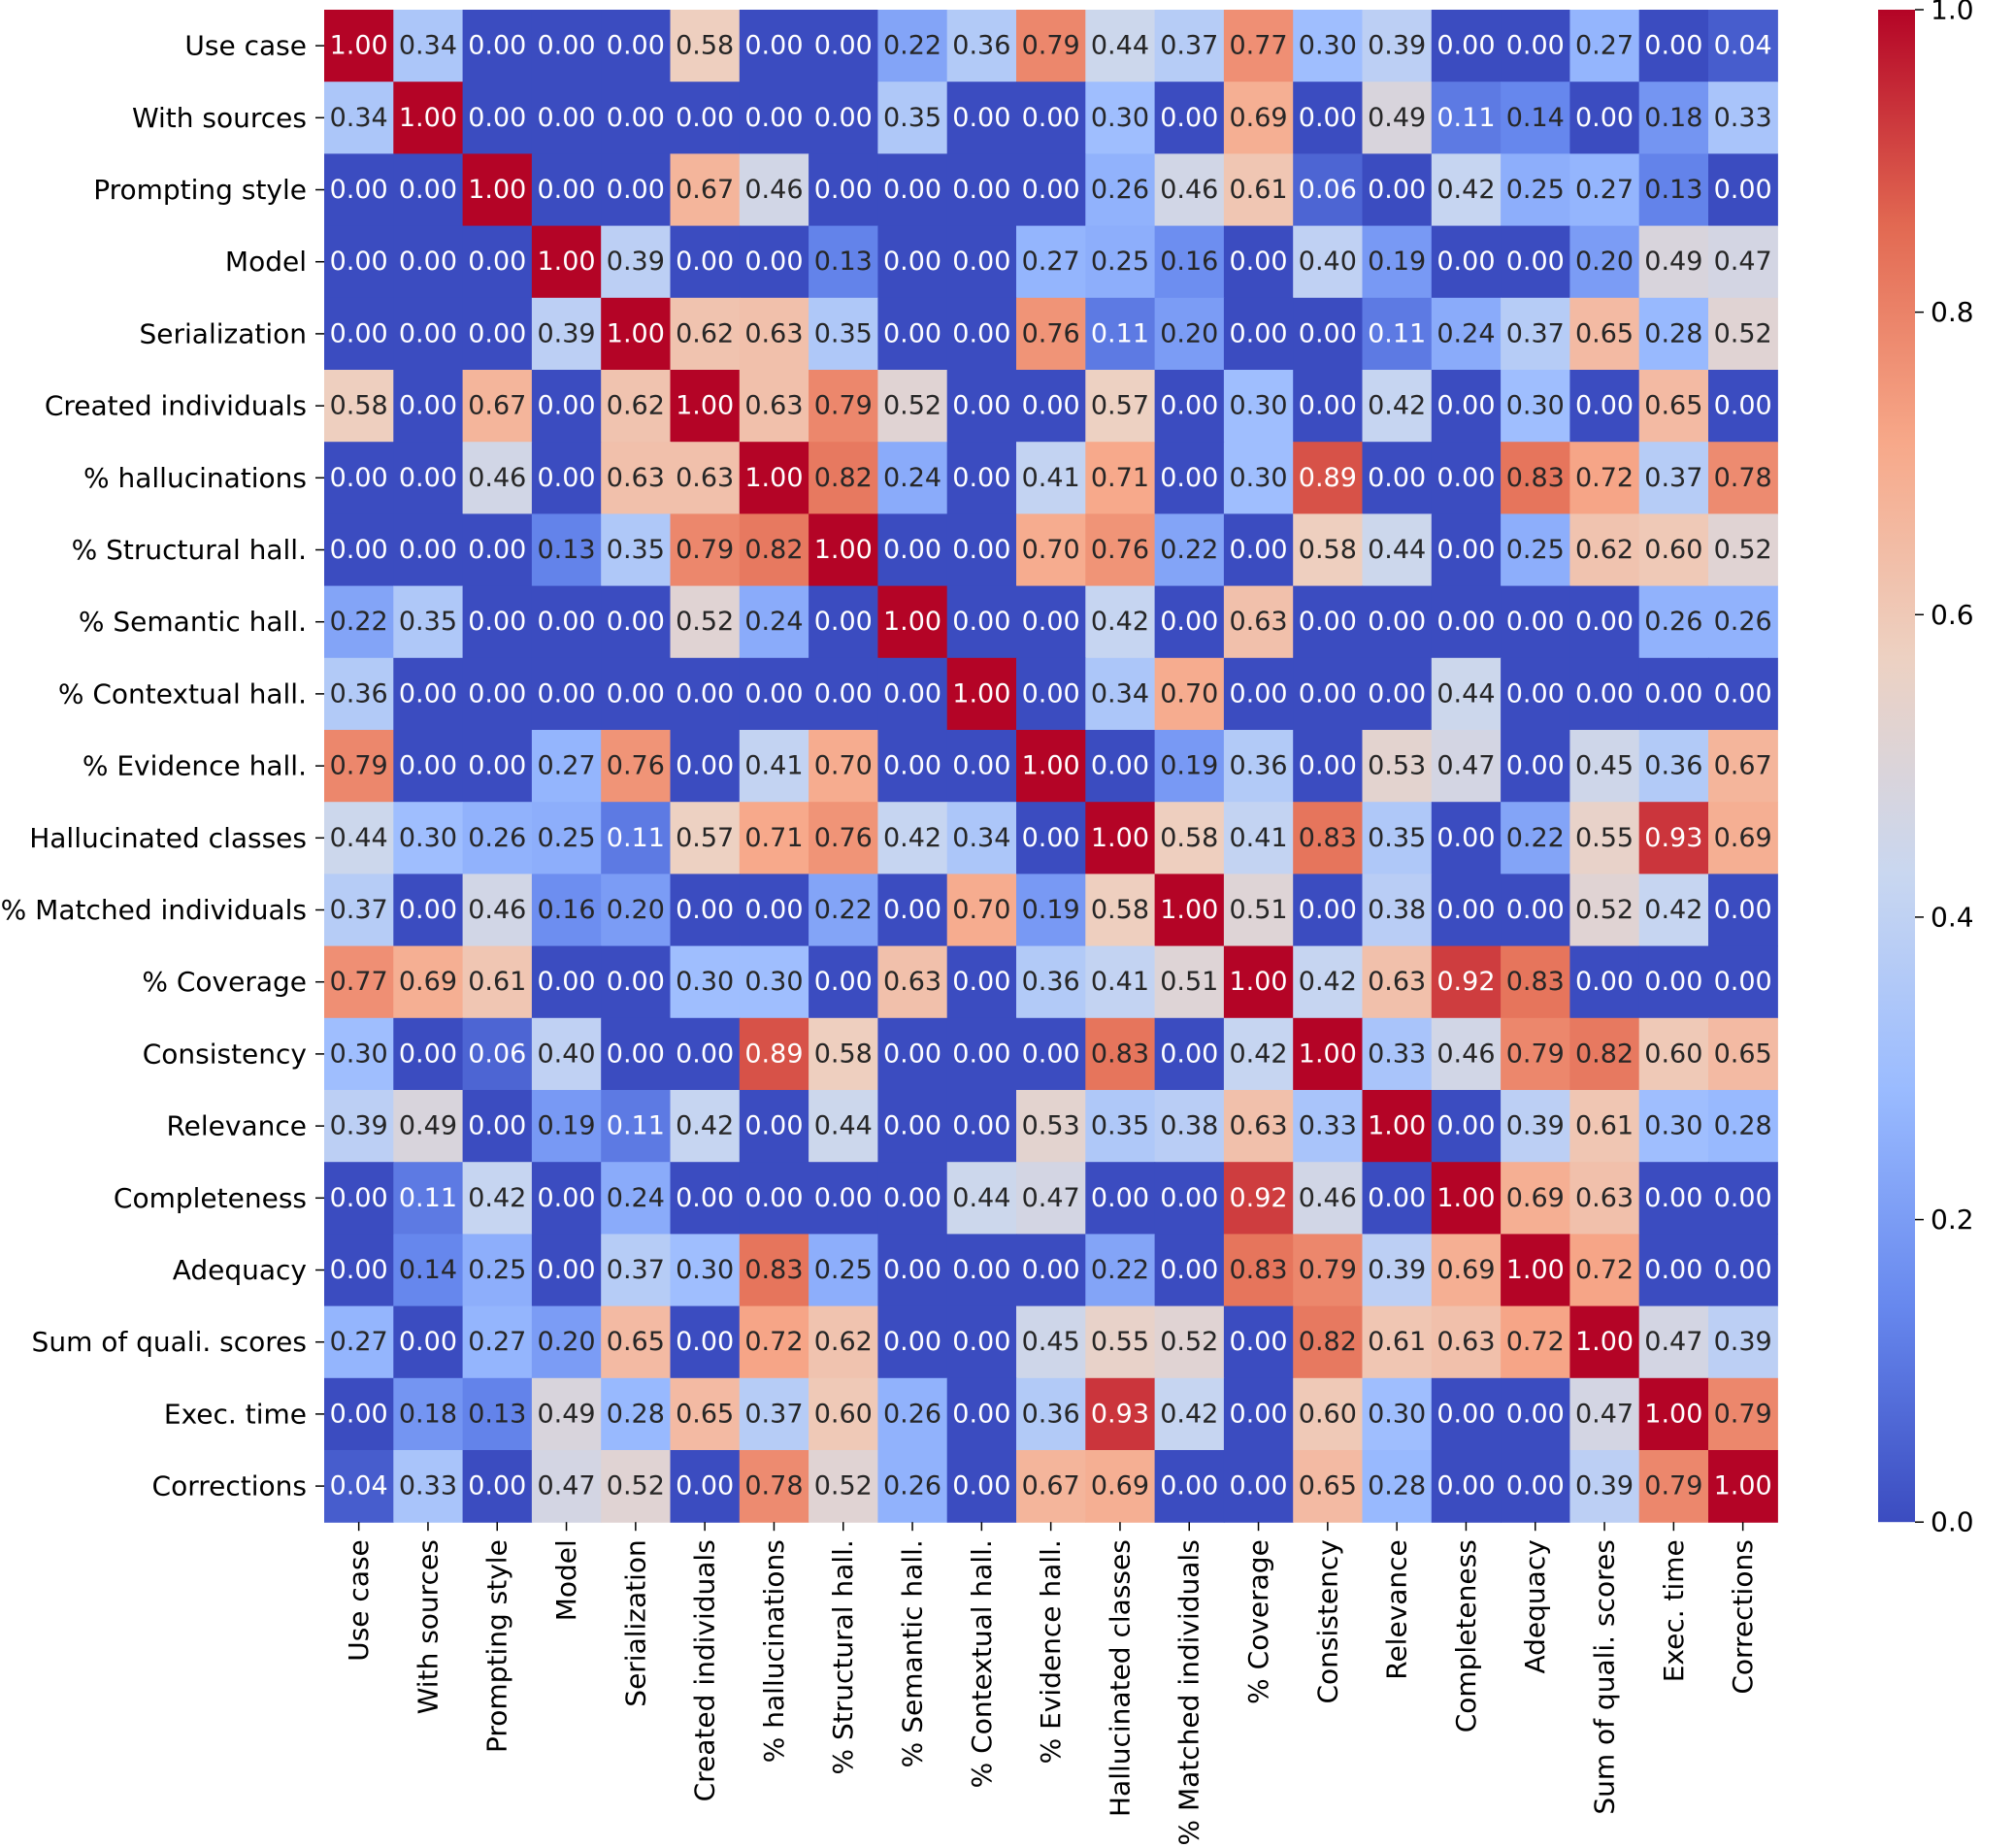  What do you see at coordinates (428, 1126) in the screenshot?
I see `cell-value-label: 0.49` at bounding box center [428, 1126].